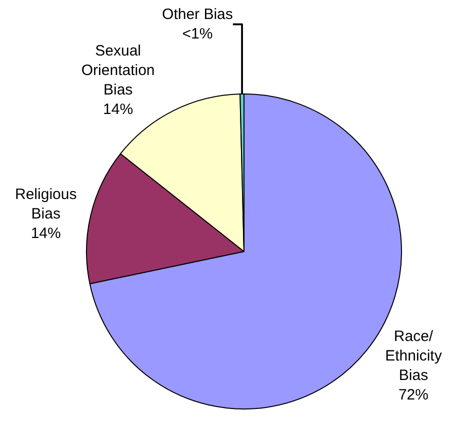  Describe the element at coordinates (118, 70) in the screenshot. I see `slice-label: Sexual Orientation Bias` at that location.